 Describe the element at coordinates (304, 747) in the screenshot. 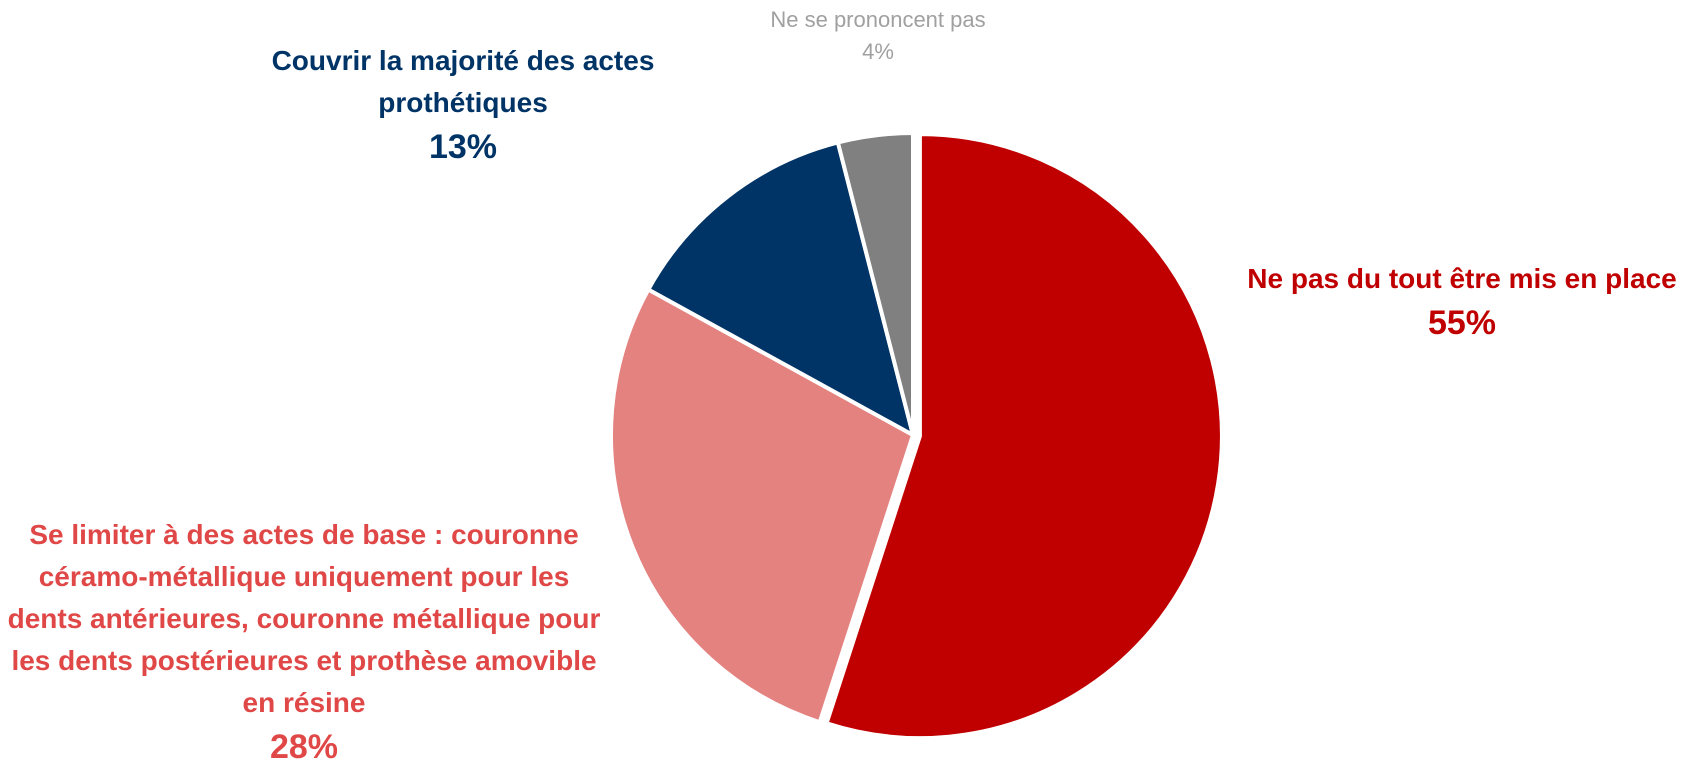

I see `value-label: 28%` at that location.